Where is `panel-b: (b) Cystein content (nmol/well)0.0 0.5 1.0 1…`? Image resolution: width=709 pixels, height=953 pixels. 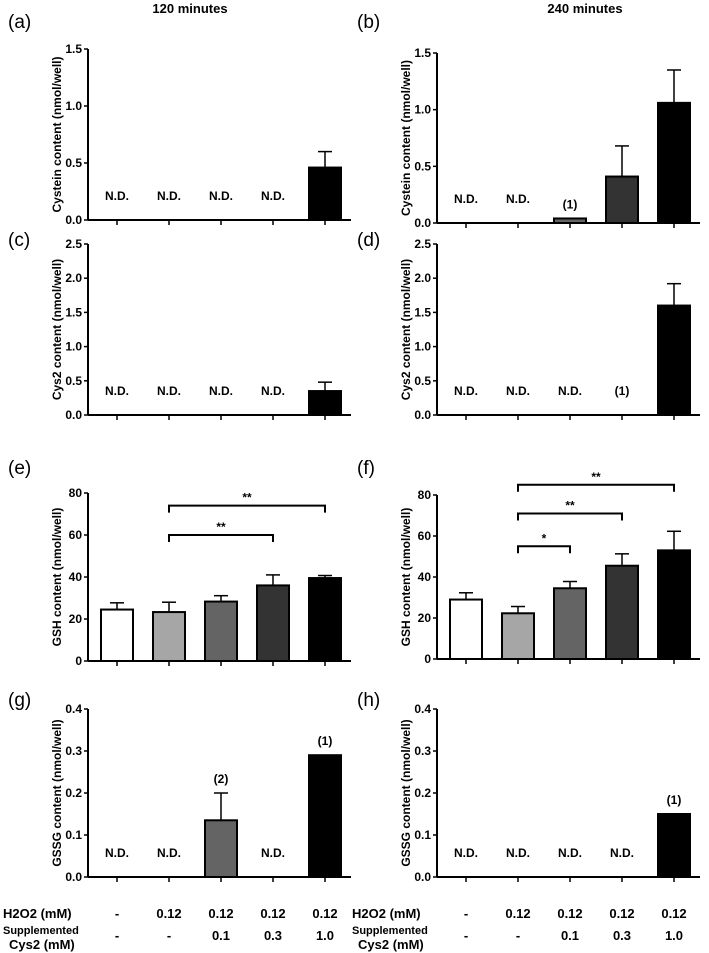
panel-b: (b) Cystein content (nmol/well)0.0 0.5 1.0 1… is located at coordinates (528, 121).